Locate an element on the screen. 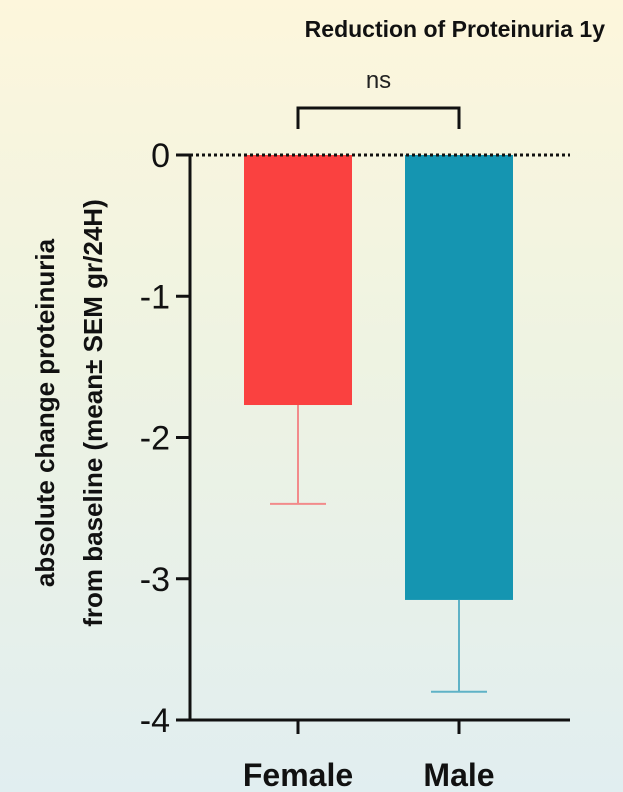 The width and height of the screenshot is (623, 792). bar-male is located at coordinates (459, 377).